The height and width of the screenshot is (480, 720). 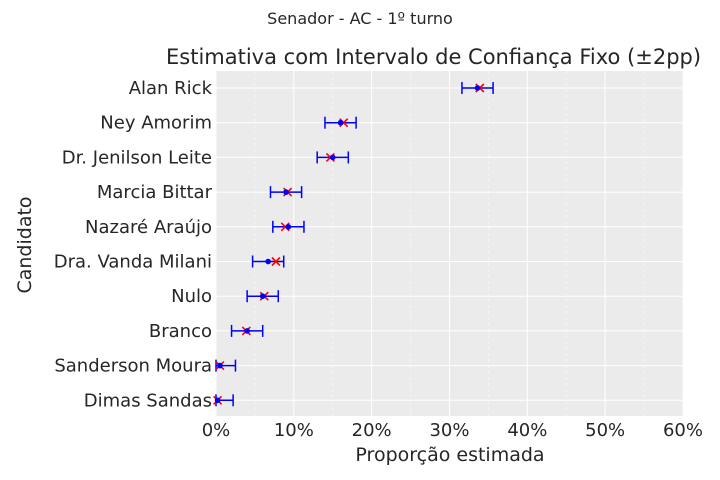 What do you see at coordinates (449, 455) in the screenshot?
I see `x-axis-label: Proporção estimada` at bounding box center [449, 455].